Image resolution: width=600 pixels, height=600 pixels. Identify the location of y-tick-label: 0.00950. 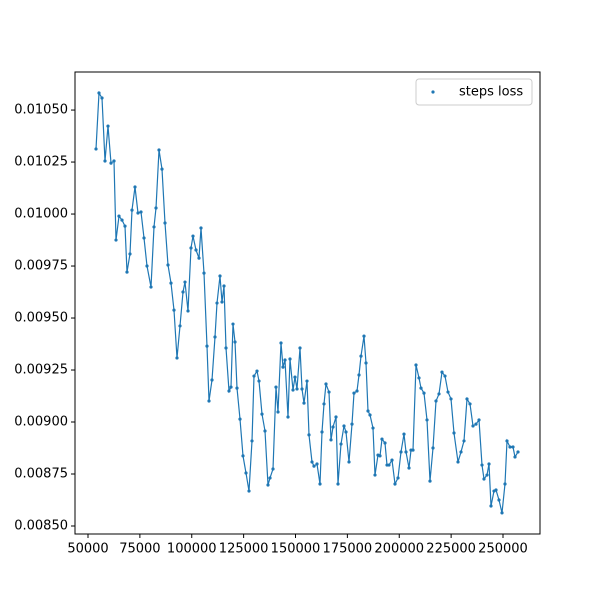
(41, 318).